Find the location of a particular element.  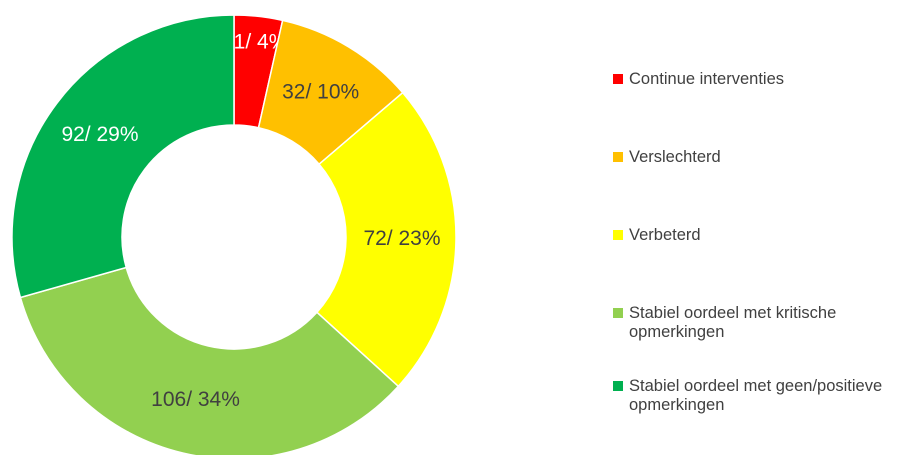

data-label: 72/ 23% is located at coordinates (401, 238).